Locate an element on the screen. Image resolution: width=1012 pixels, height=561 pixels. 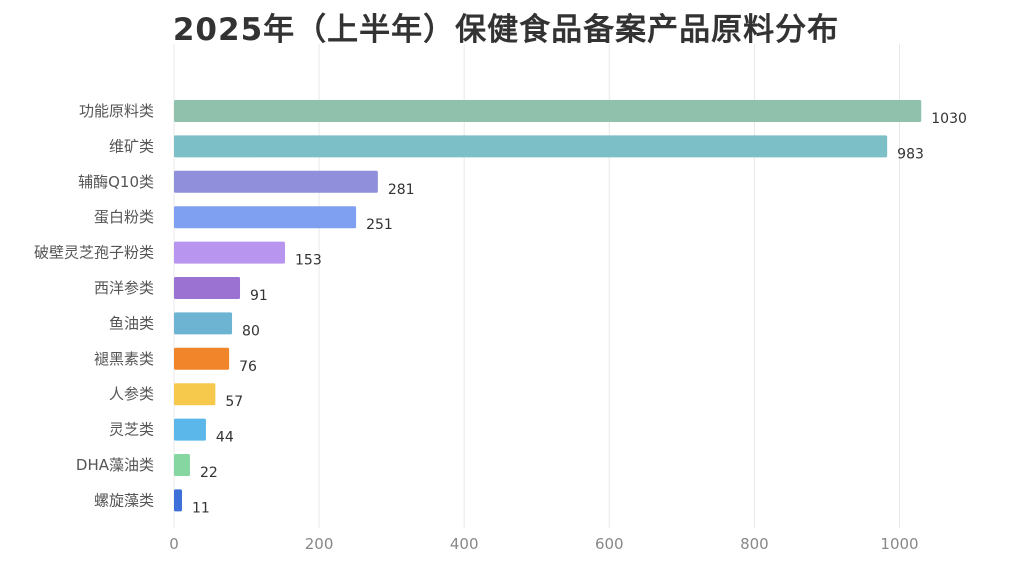
category-label: 破壁灵芝孢子粉类 is located at coordinates (94, 253).